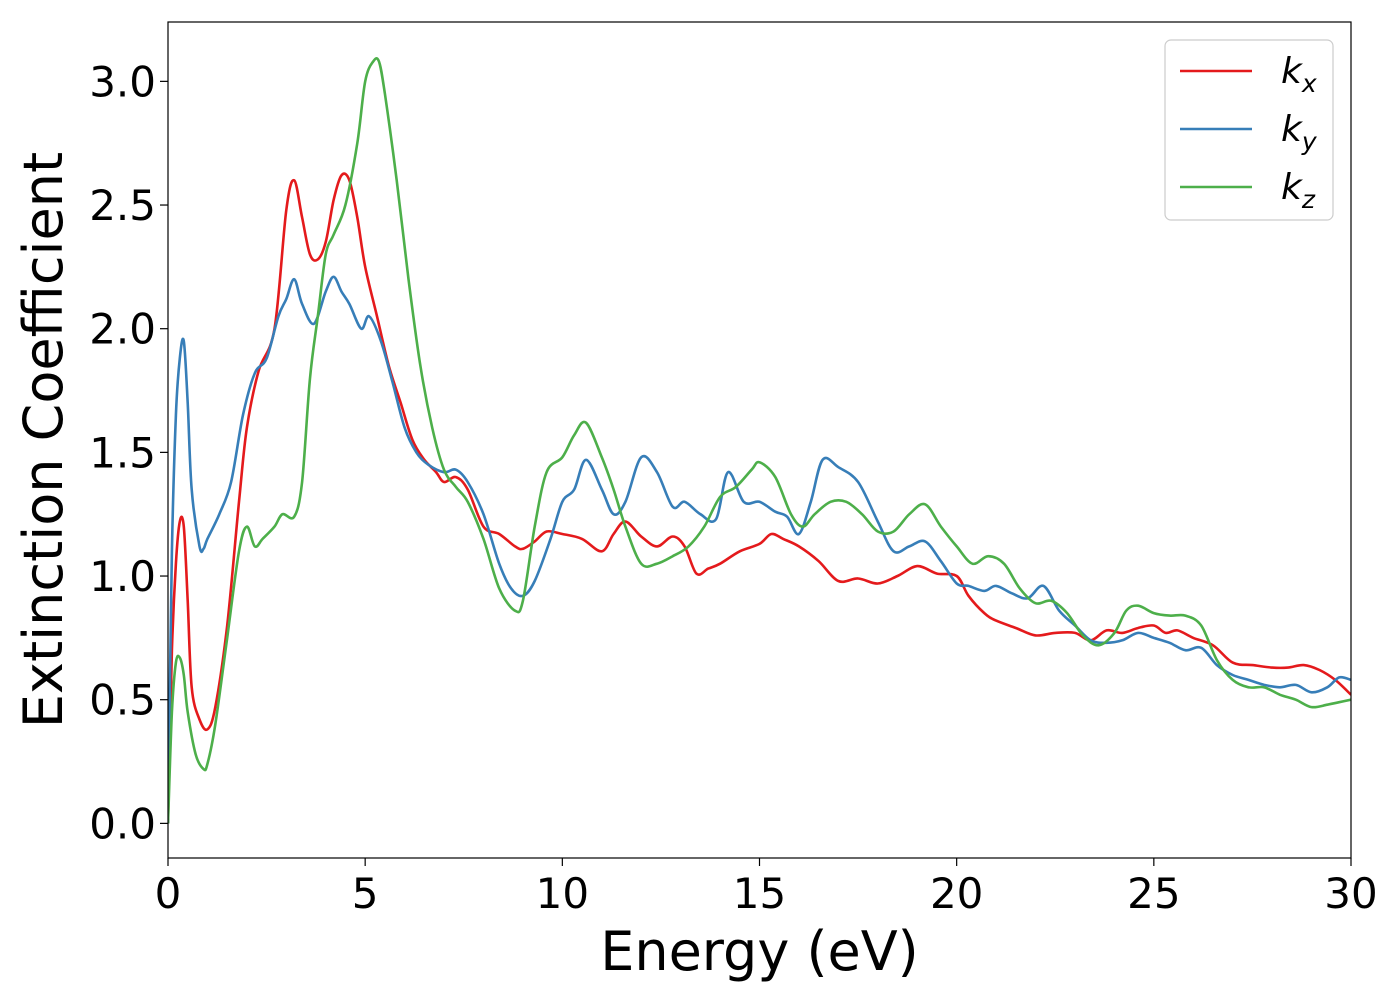  What do you see at coordinates (122, 329) in the screenshot?
I see `y-tick-label: 2.0` at bounding box center [122, 329].